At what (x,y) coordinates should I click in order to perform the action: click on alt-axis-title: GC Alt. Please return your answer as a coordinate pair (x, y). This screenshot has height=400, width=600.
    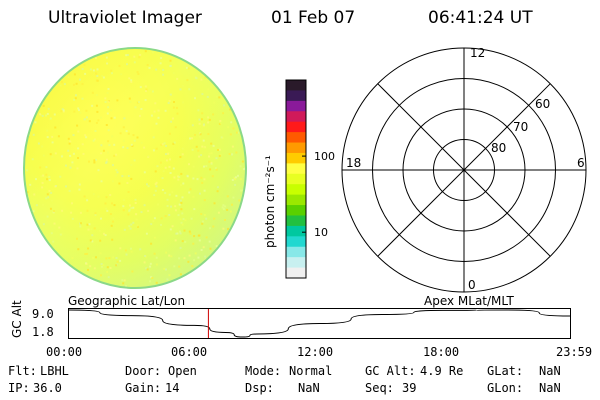
    Looking at the image, I should click on (17, 319).